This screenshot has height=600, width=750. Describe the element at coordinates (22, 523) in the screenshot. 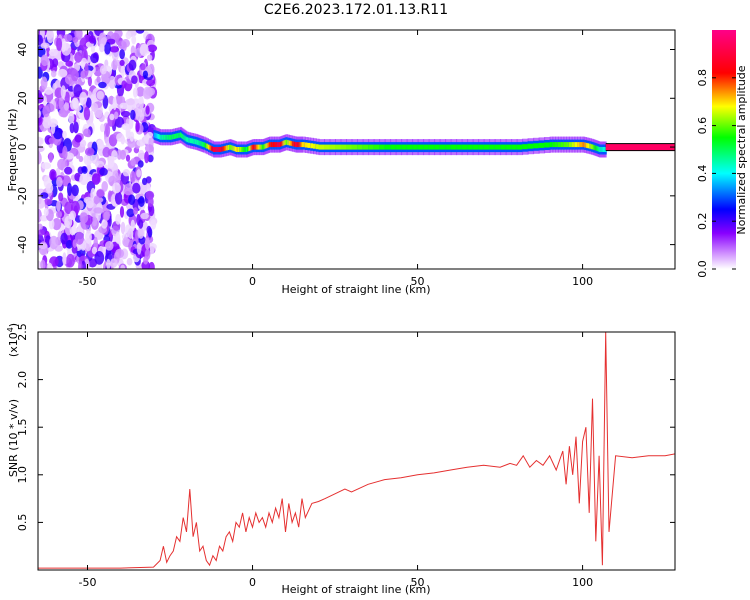

I see `snr-ytick-label: 0.5` at that location.